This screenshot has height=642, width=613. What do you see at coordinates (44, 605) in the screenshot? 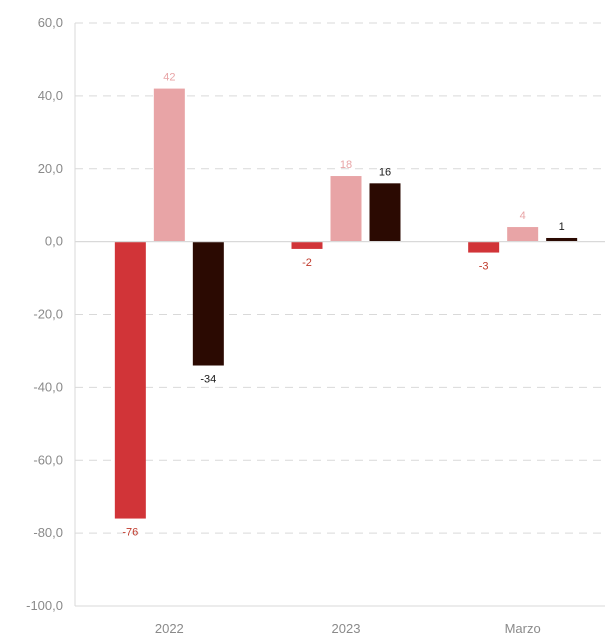
I see `y-tick-label: -100,0` at bounding box center [44, 605].